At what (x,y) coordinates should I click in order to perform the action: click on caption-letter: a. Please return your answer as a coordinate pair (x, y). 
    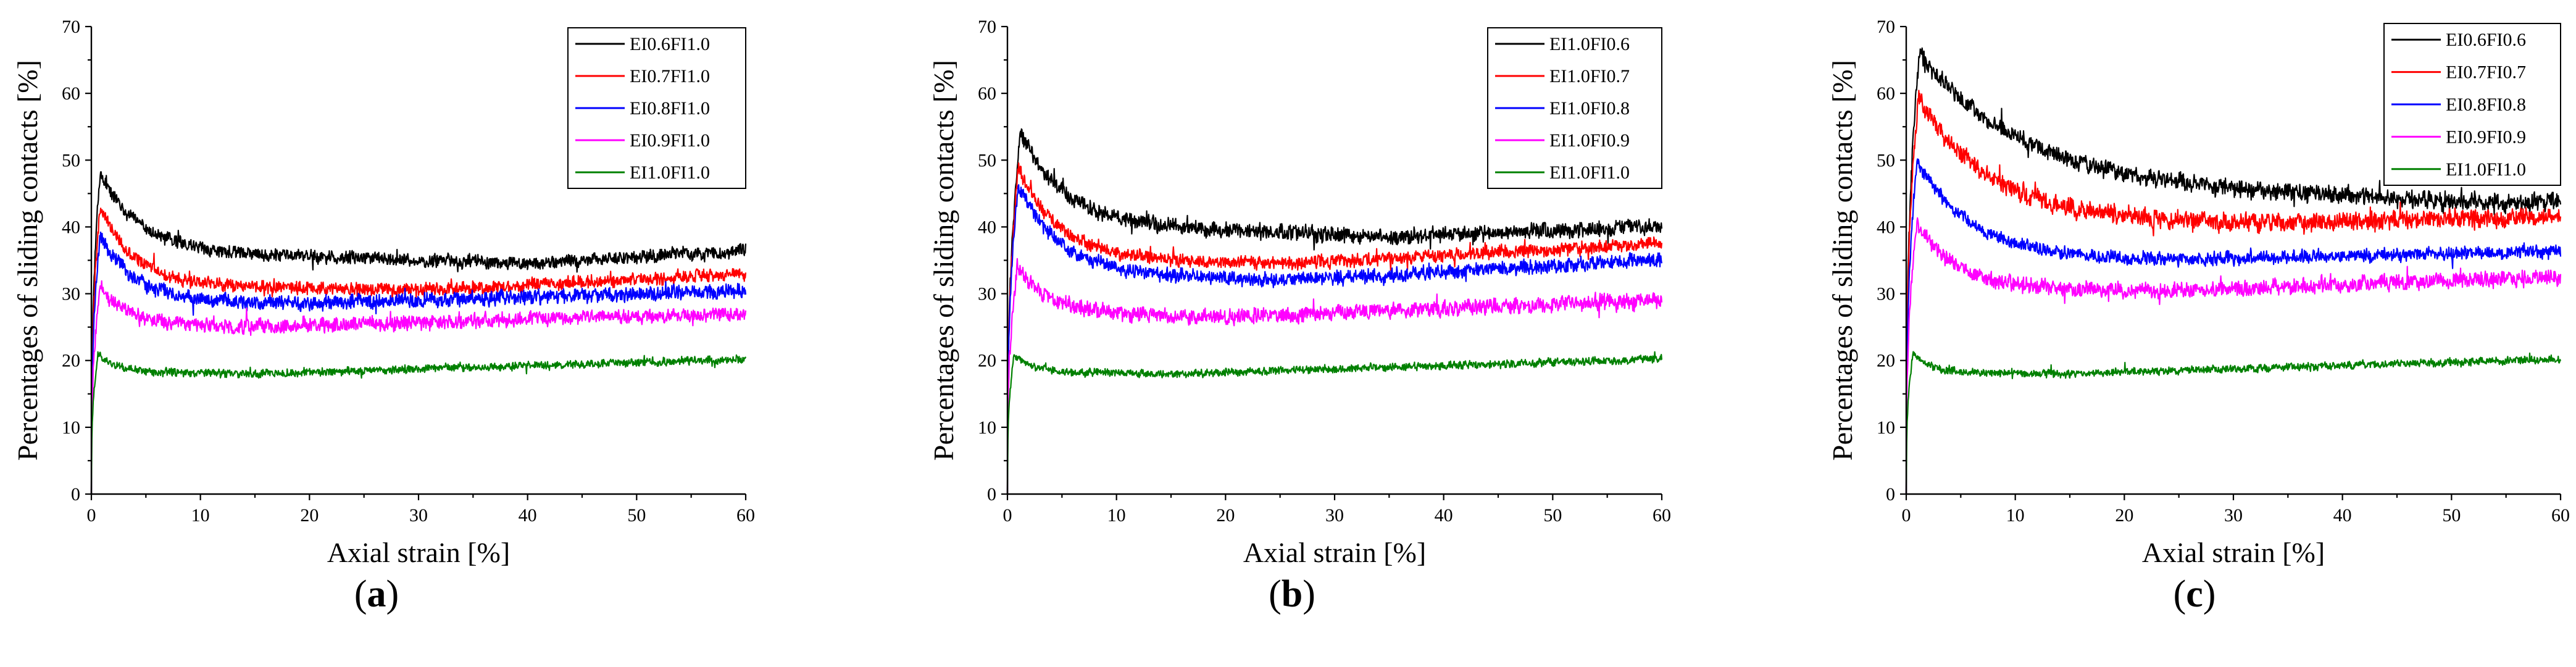
    Looking at the image, I should click on (376, 594).